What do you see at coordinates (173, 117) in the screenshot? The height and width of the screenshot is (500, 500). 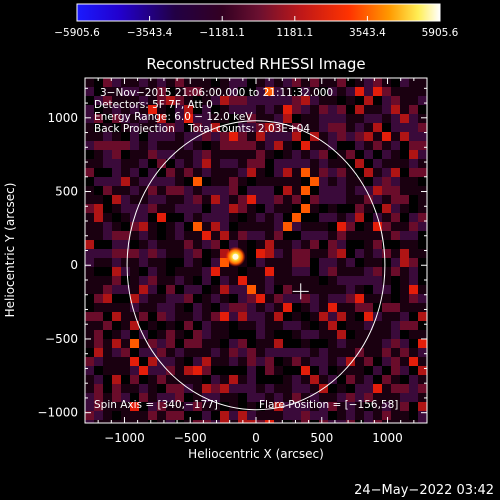 I see `annotation-energy-range: Energy Range: 6.0 − 12.0 keV` at bounding box center [173, 117].